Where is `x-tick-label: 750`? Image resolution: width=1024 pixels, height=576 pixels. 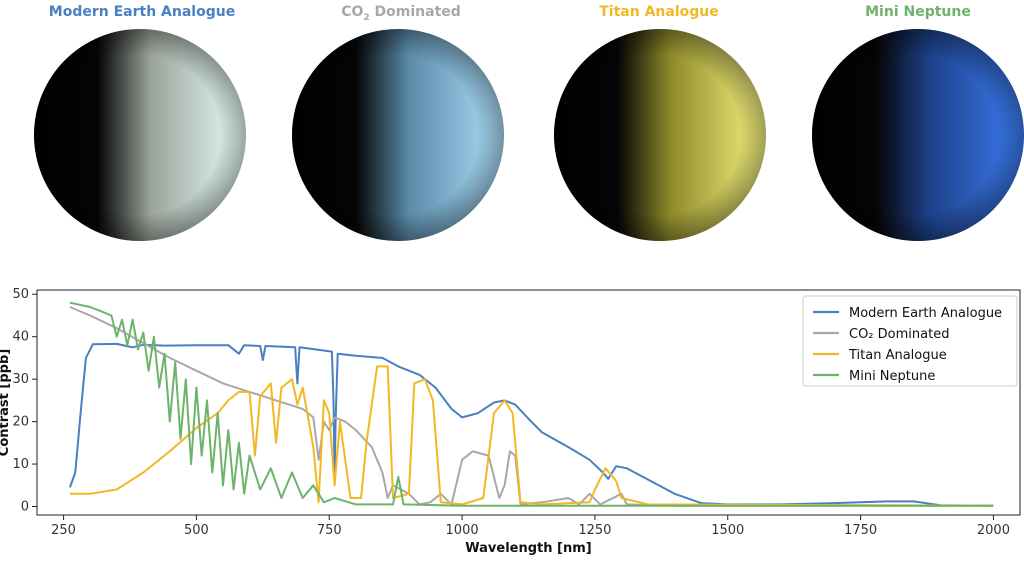
x-tick-label: 750 is located at coordinates (329, 530).